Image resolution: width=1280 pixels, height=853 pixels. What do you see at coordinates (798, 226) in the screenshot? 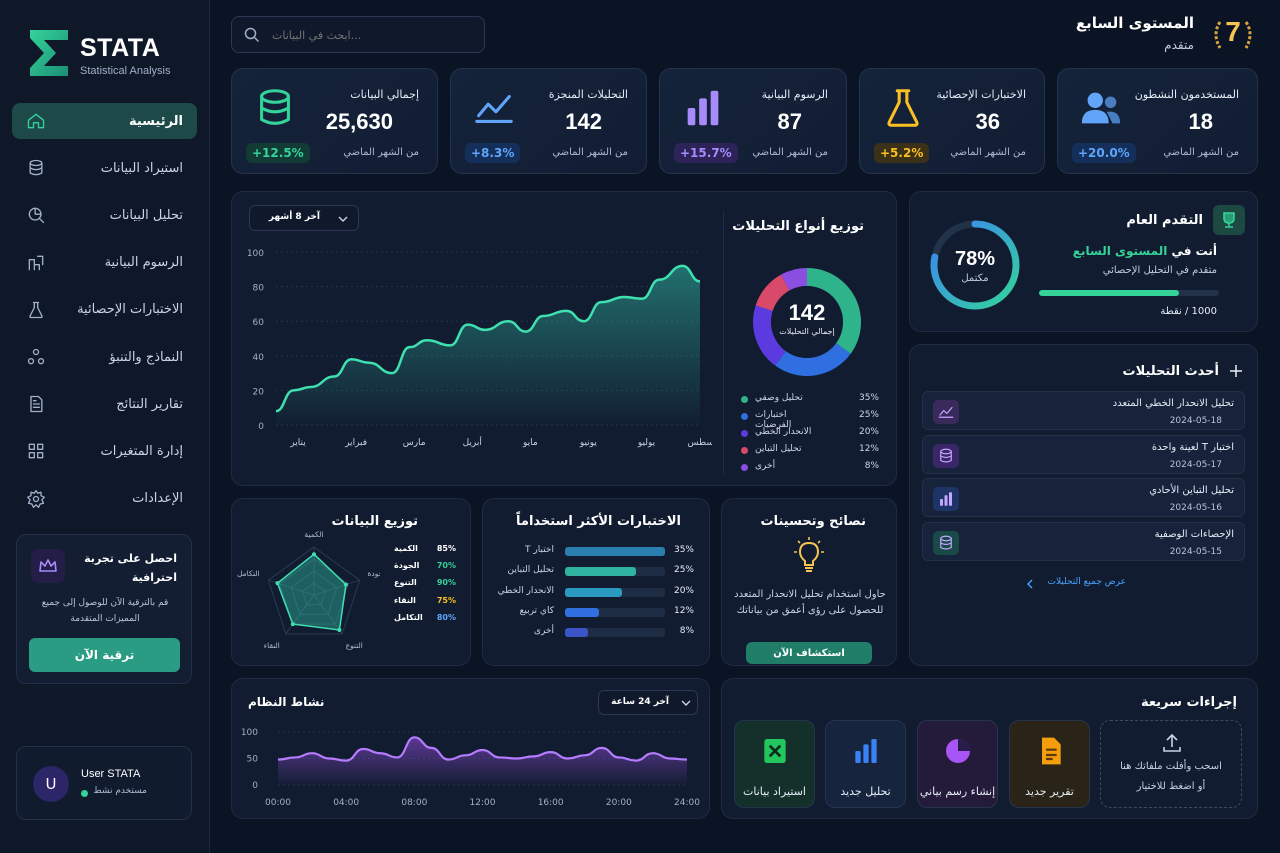
I see `distribution-title: توزيع أنواع التحليلات` at bounding box center [798, 226].